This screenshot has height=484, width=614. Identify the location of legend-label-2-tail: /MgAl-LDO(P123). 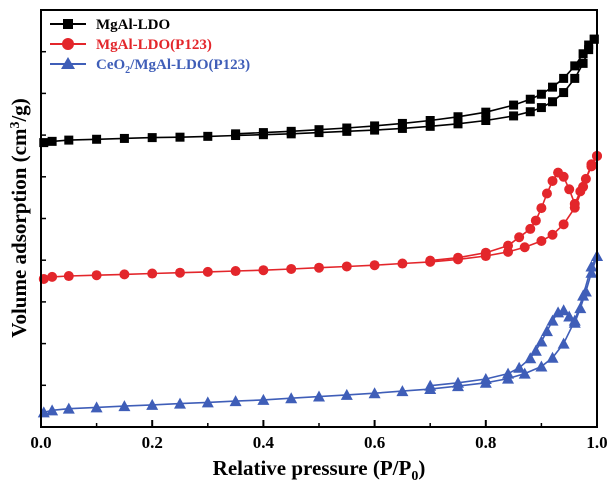
(189, 65).